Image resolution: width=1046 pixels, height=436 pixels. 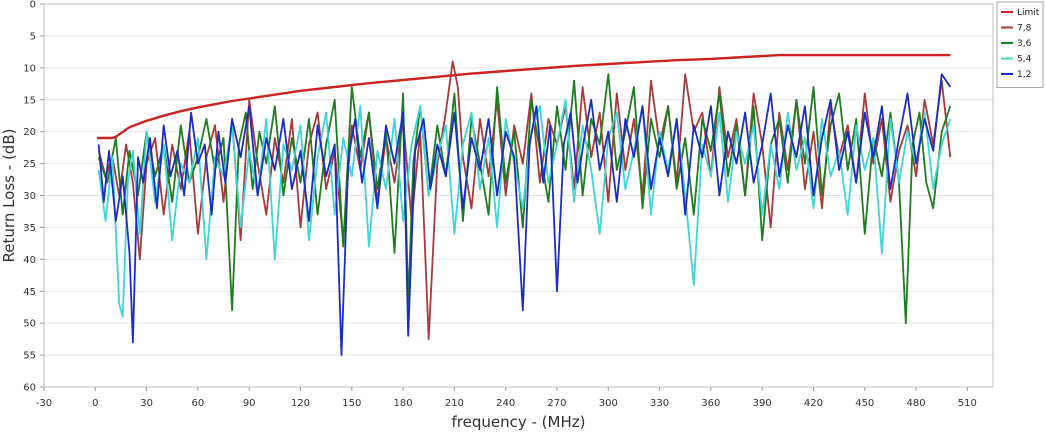 I want to click on x-tick-label: 210, so click(x=454, y=403).